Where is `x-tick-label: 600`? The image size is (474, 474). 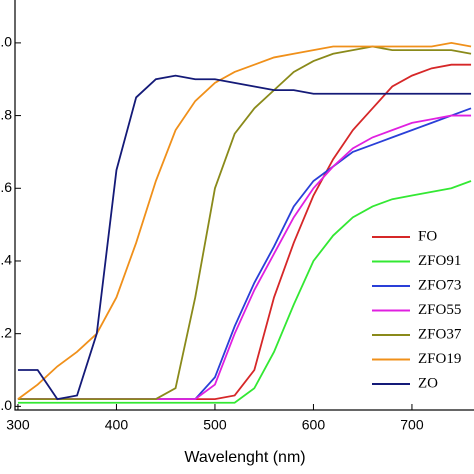
x-tick-label: 600 is located at coordinates (314, 425).